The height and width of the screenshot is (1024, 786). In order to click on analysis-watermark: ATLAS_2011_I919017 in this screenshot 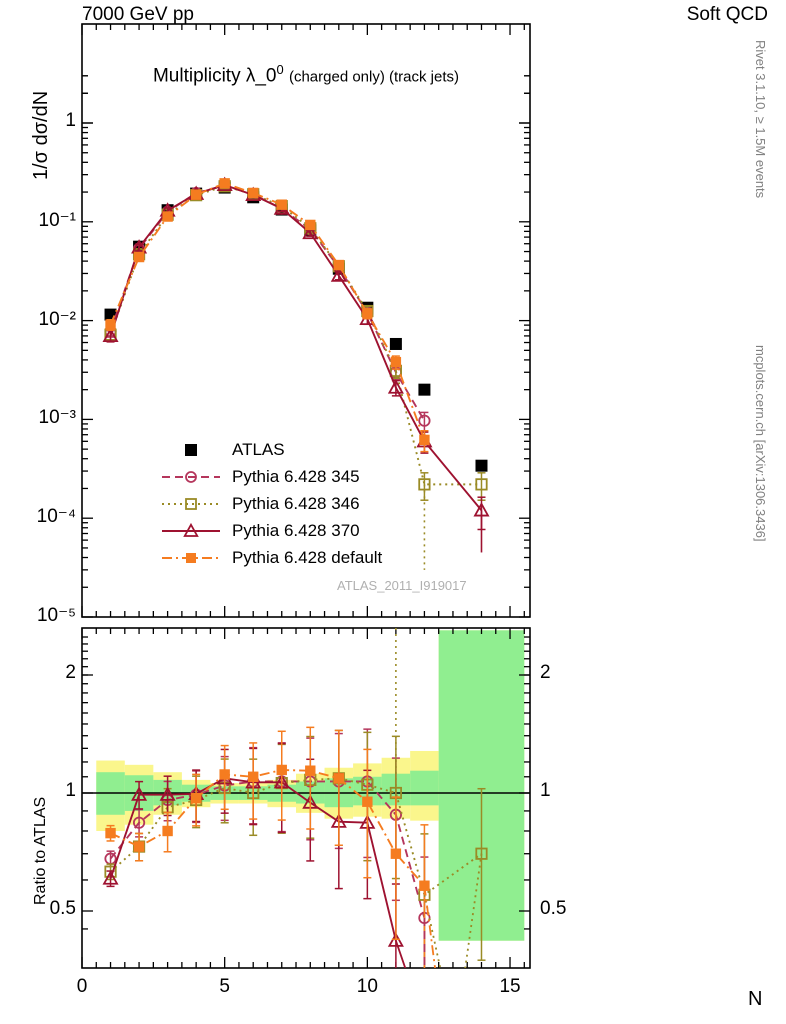, I will do `click(402, 585)`.